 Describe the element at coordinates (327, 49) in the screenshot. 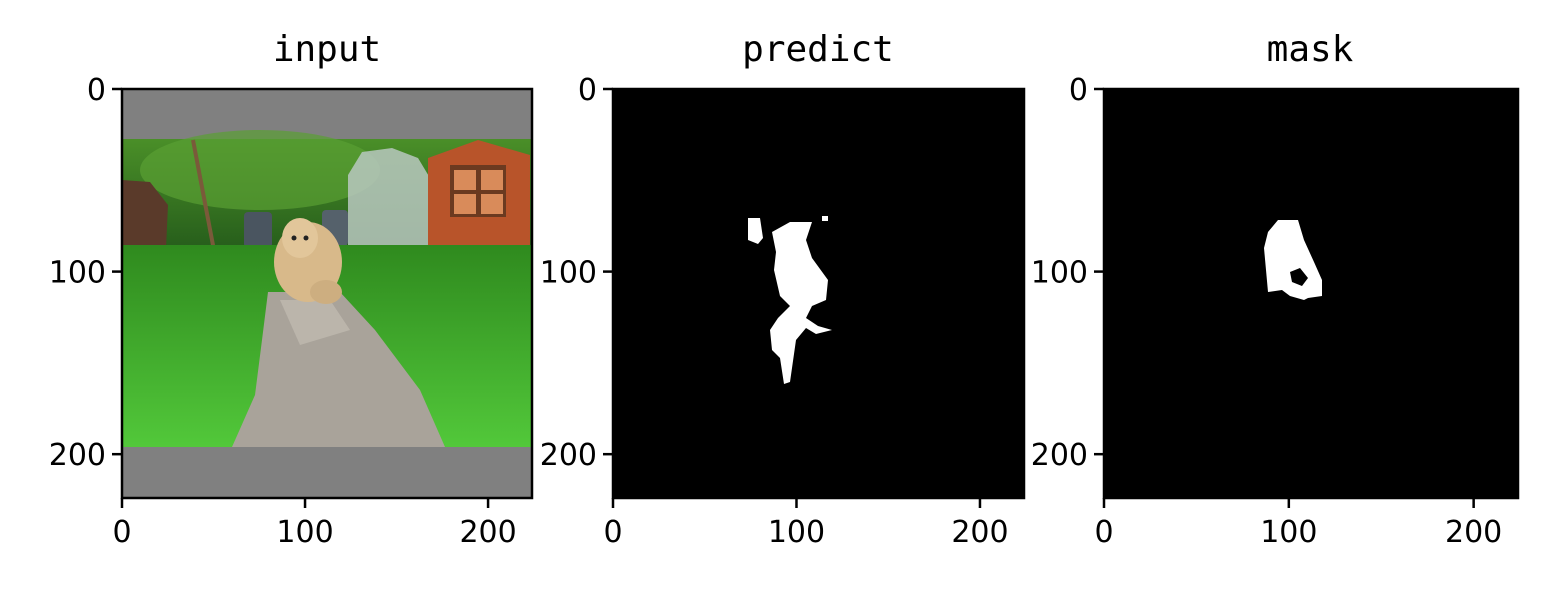

I see `panel-title-input: input` at that location.